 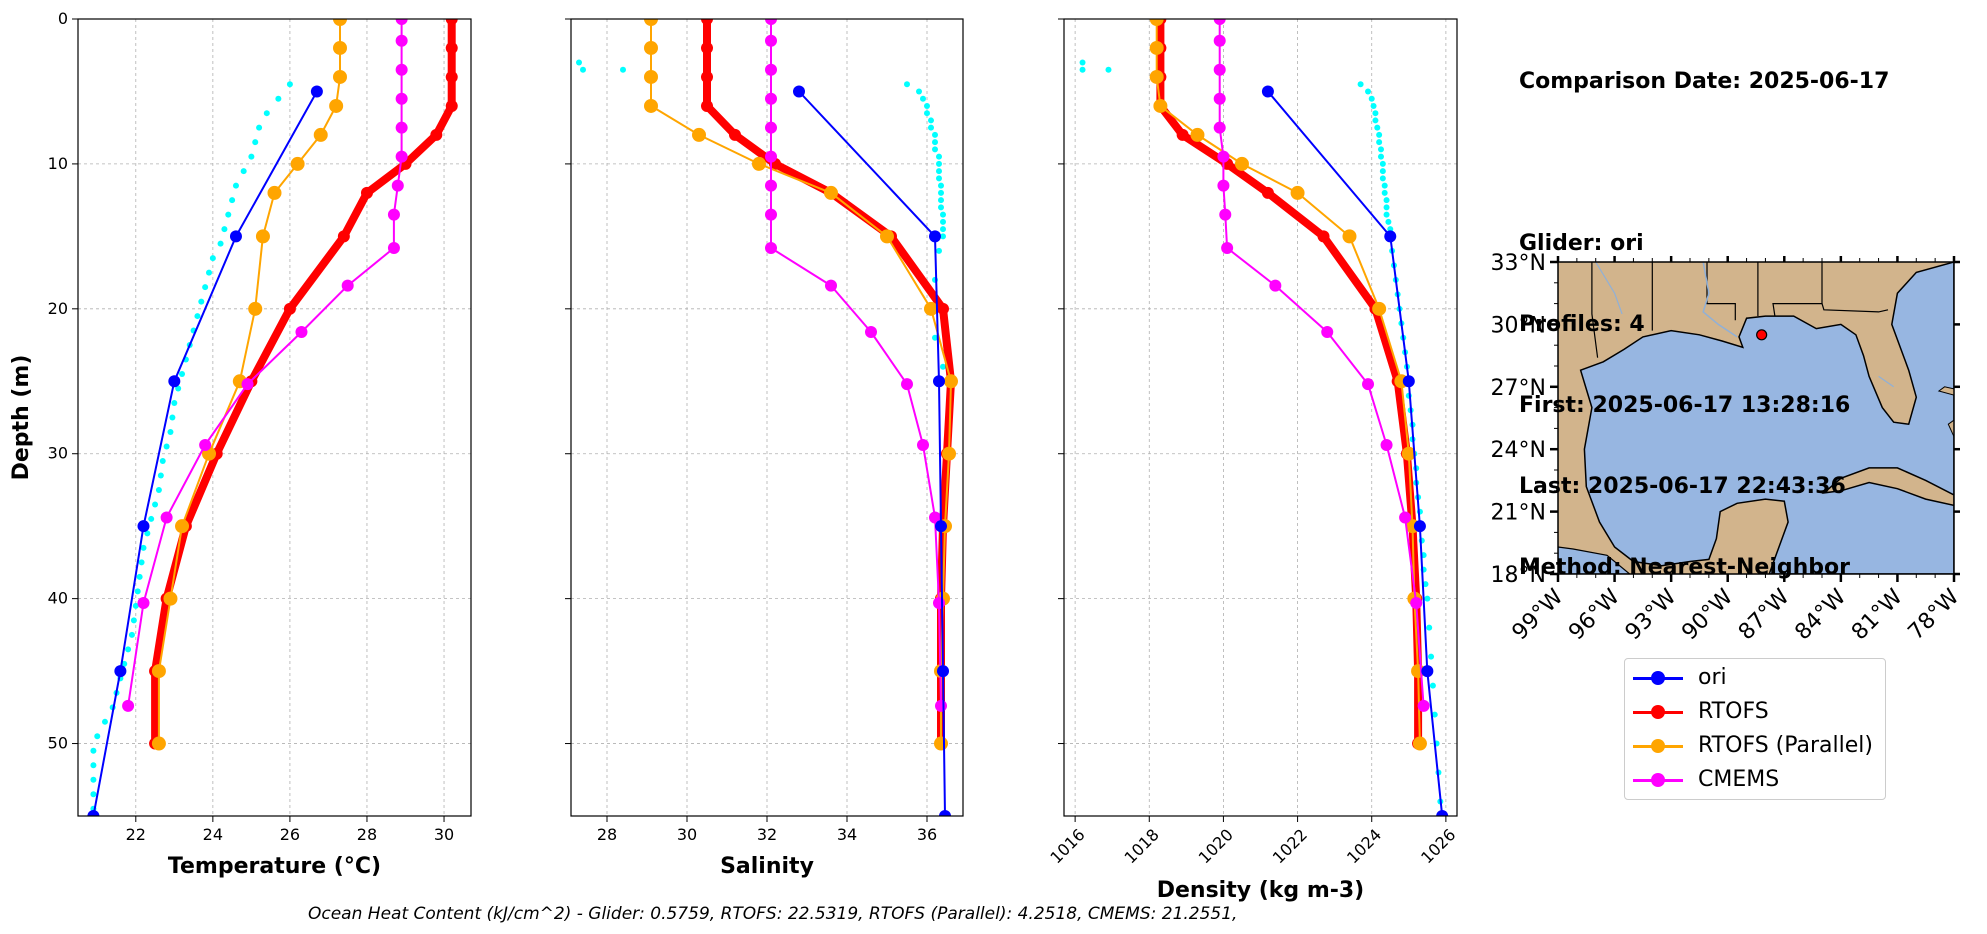 I want to click on legend-item: RTOFS, so click(x=1755, y=712).